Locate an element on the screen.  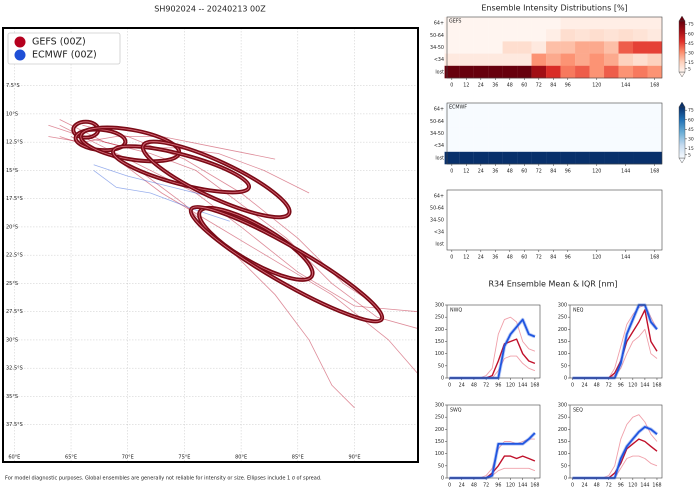
panel-label: SEQ is located at coordinates (578, 411).